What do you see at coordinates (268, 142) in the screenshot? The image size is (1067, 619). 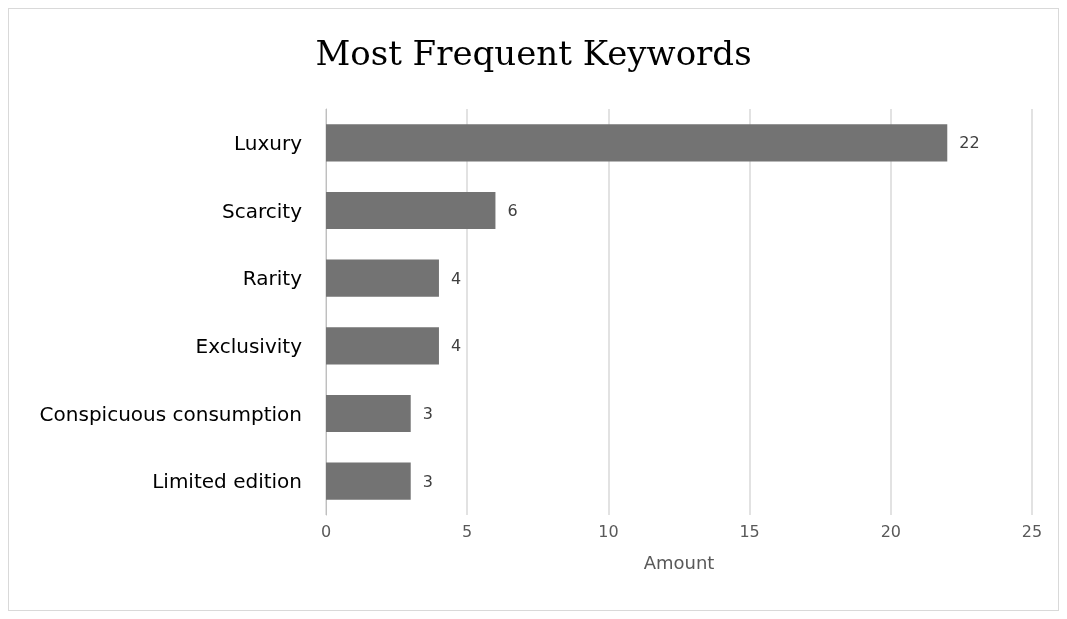 I see `y-tick-label: Luxury` at bounding box center [268, 142].